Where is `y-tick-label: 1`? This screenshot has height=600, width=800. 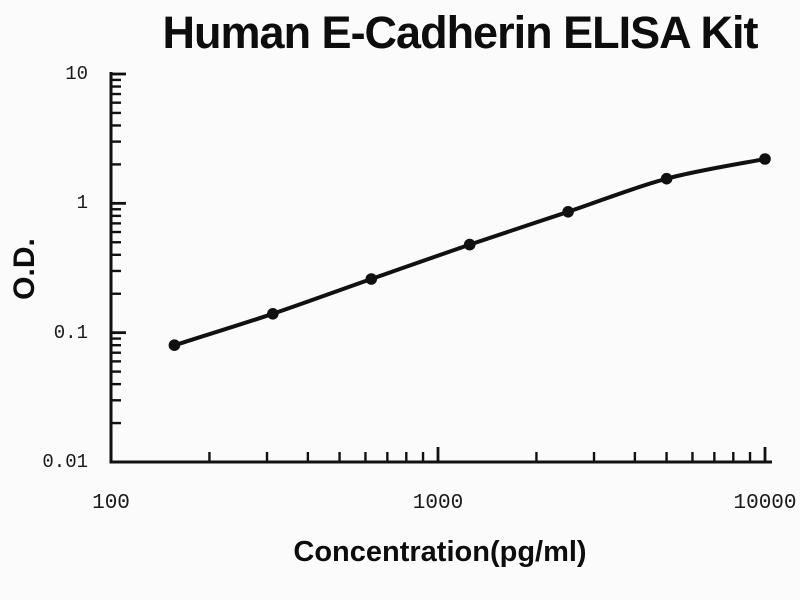
y-tick-label: 1 is located at coordinates (82, 203).